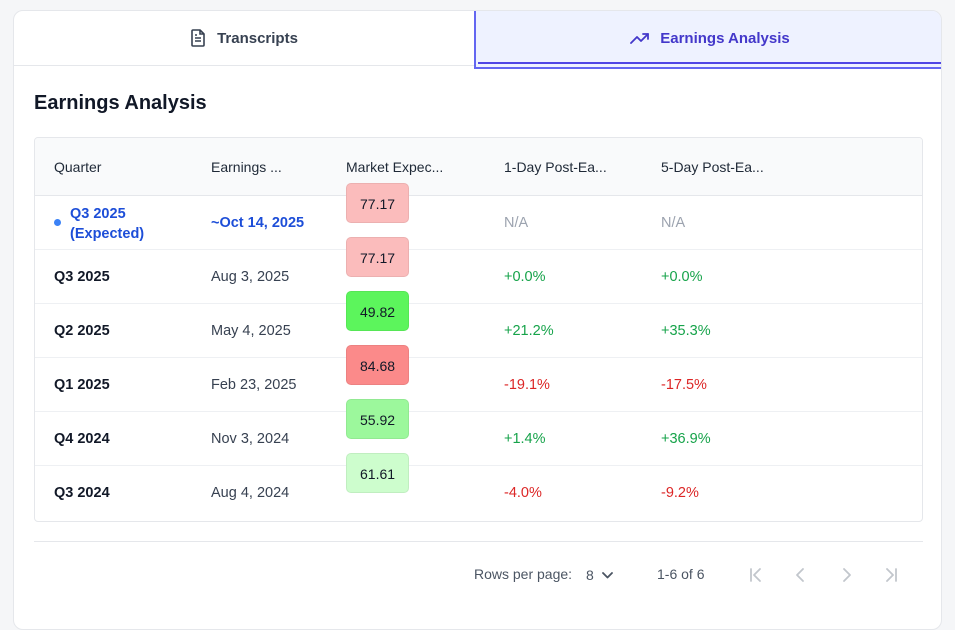 This screenshot has width=955, height=630. I want to click on day1-change: +0.0%, so click(525, 276).